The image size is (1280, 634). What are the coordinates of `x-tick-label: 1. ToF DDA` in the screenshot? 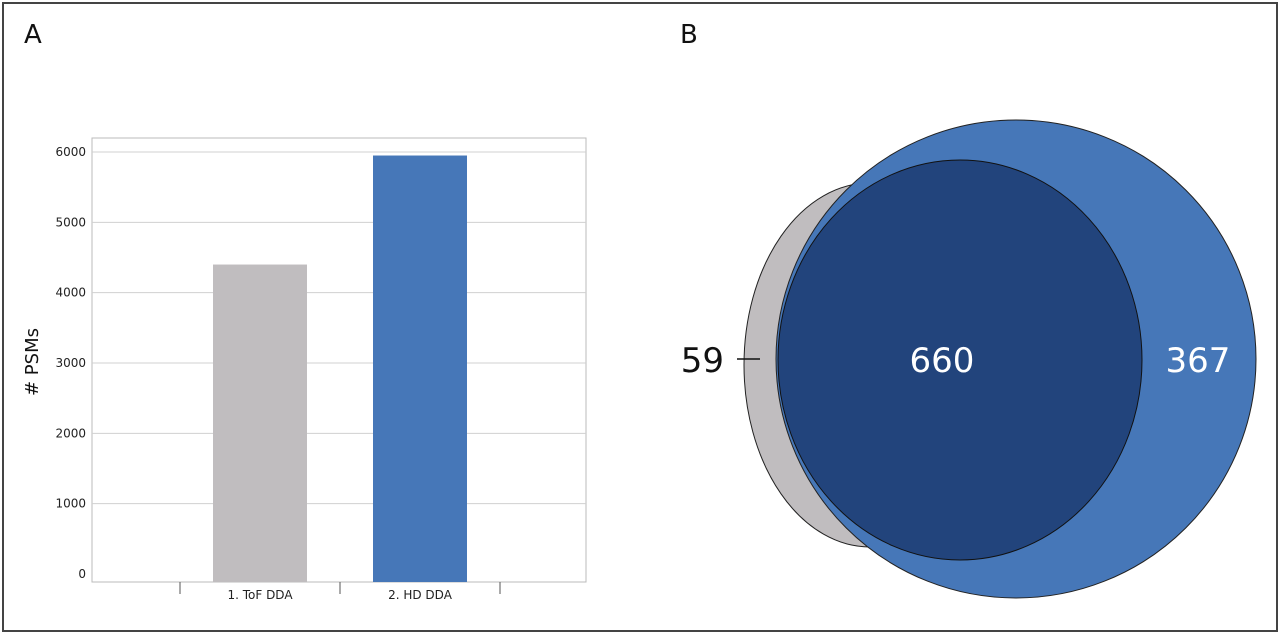 It's located at (260, 595).